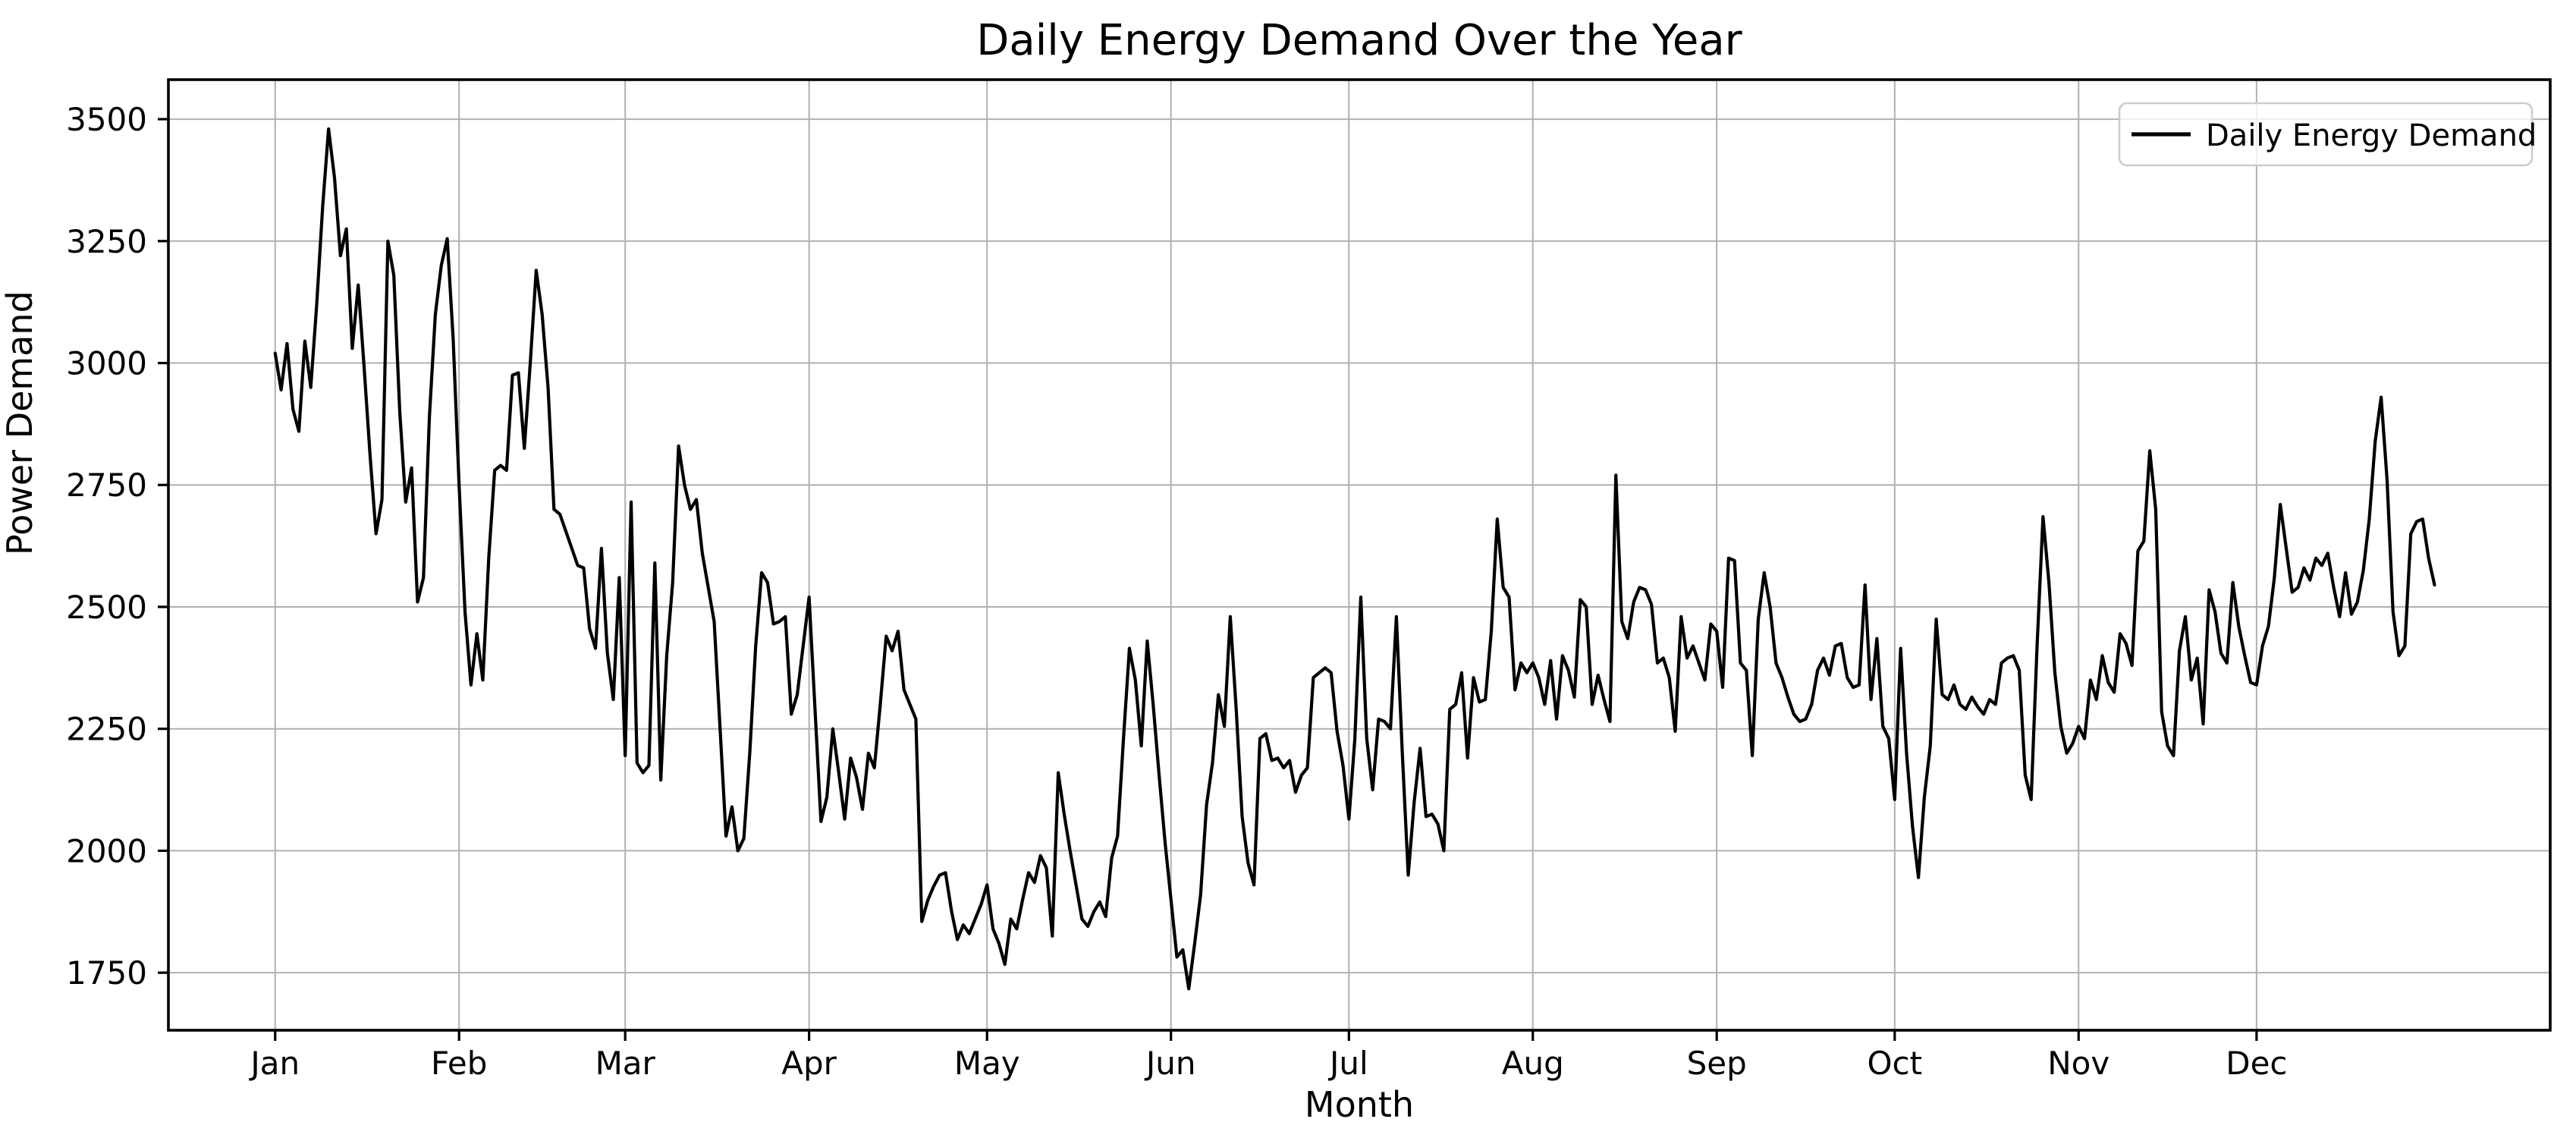 Image resolution: width=2576 pixels, height=1141 pixels. I want to click on legend-box, so click(2326, 134).